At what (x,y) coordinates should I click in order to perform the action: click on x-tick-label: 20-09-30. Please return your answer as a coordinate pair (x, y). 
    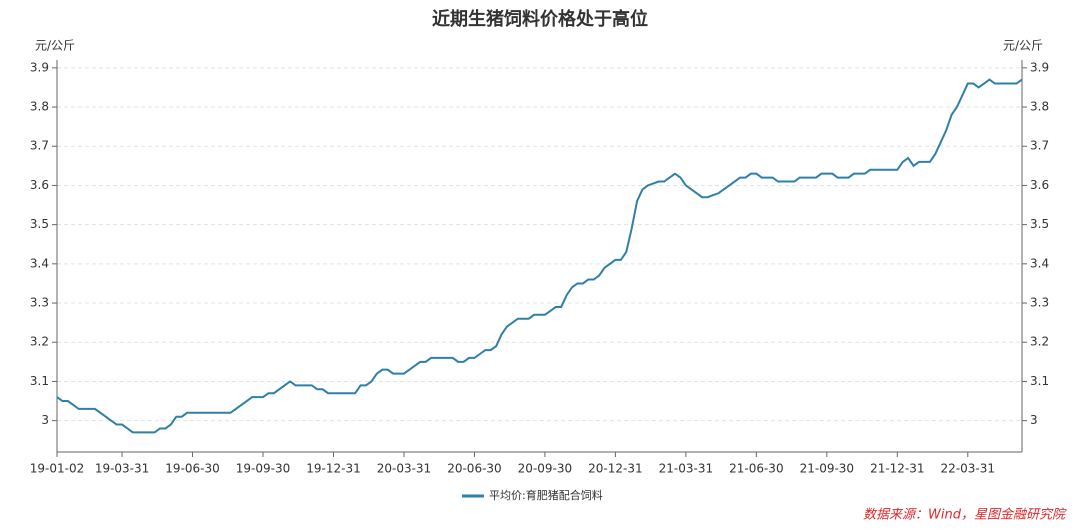
    Looking at the image, I should click on (545, 469).